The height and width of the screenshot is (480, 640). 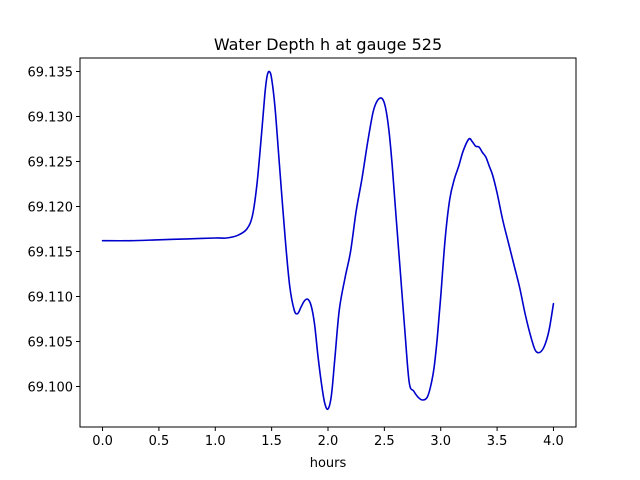 What do you see at coordinates (51, 118) in the screenshot?
I see `y-tick-label: 69.130` at bounding box center [51, 118].